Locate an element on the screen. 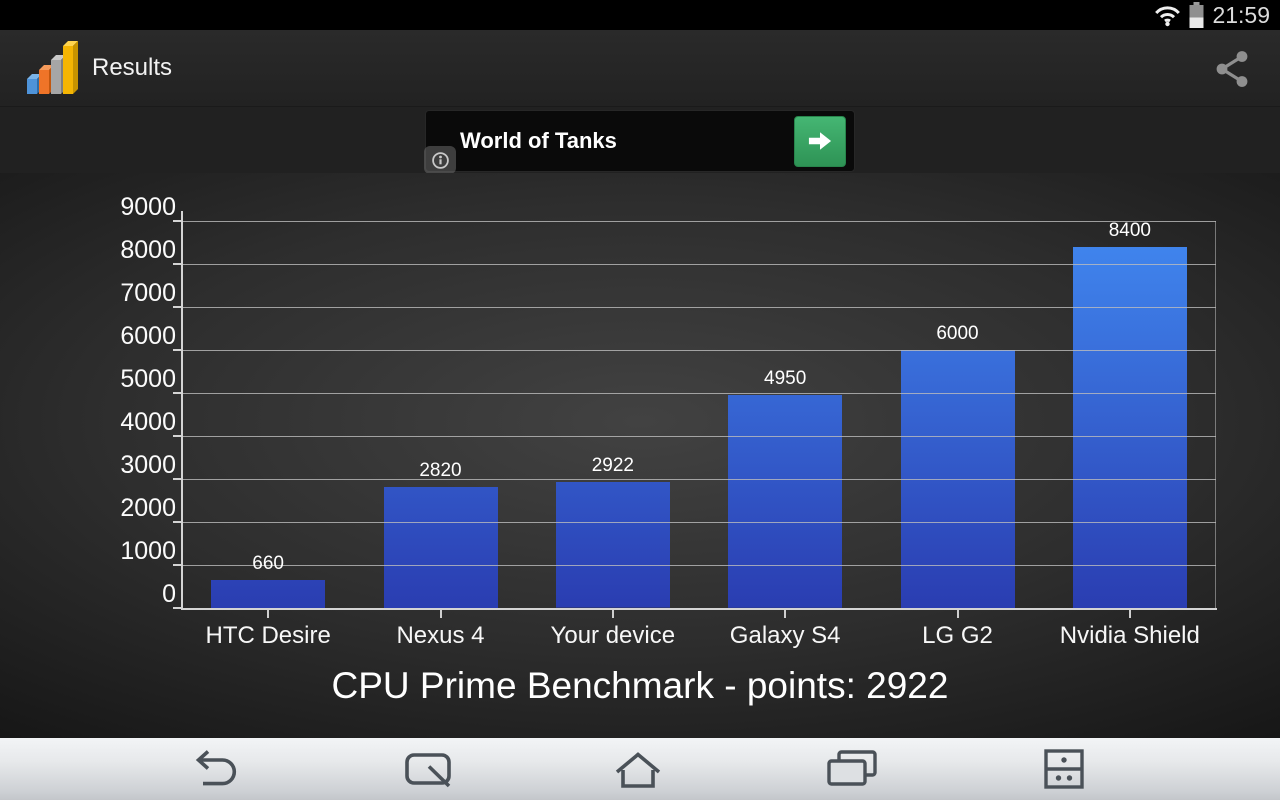  share-button is located at coordinates (1232, 68).